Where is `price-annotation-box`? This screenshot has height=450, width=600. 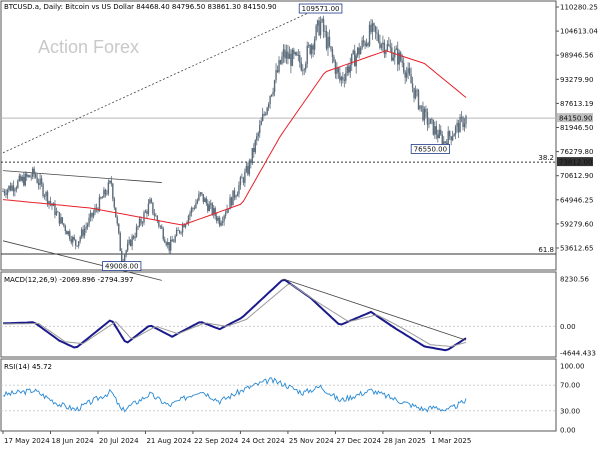
price-annotation-box is located at coordinates (430, 149).